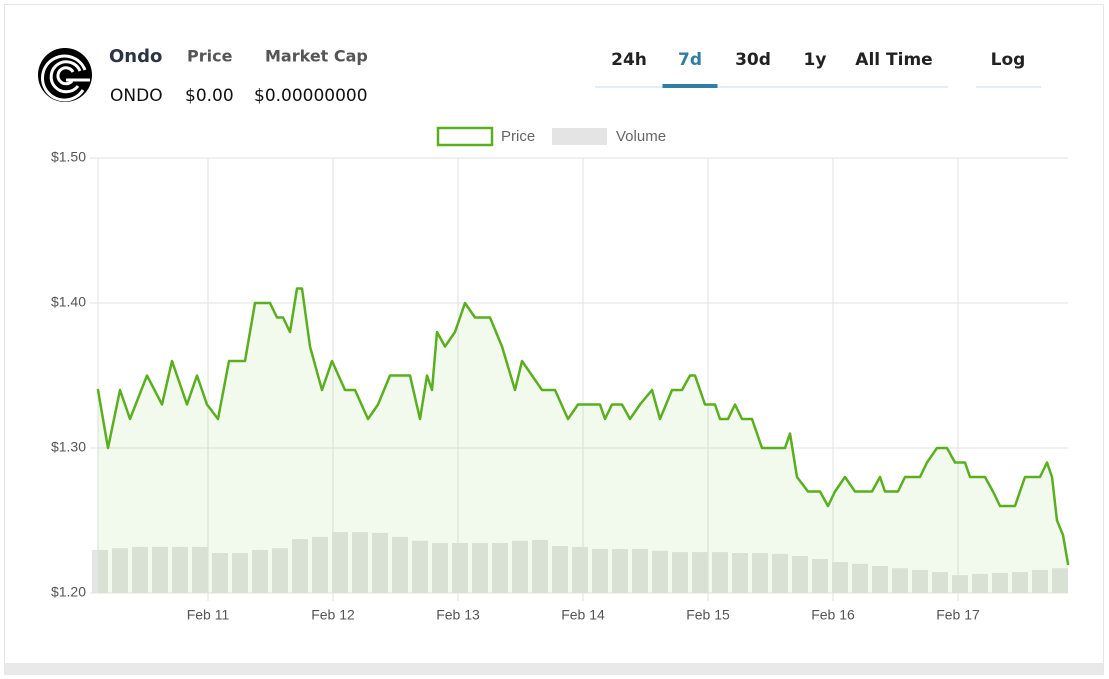 The height and width of the screenshot is (679, 1109). Describe the element at coordinates (333, 615) in the screenshot. I see `x-tick-label: Feb 12` at that location.